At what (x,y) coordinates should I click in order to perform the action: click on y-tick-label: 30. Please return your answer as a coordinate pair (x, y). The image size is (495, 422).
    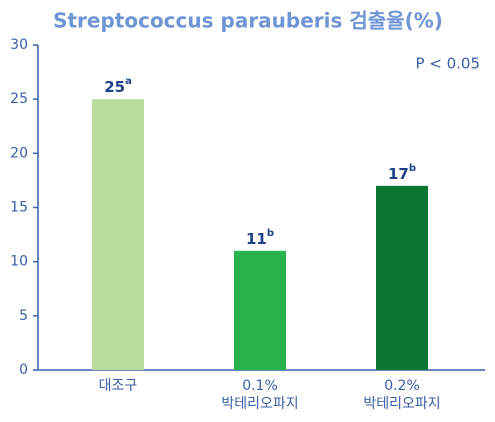
    Looking at the image, I should click on (19, 45).